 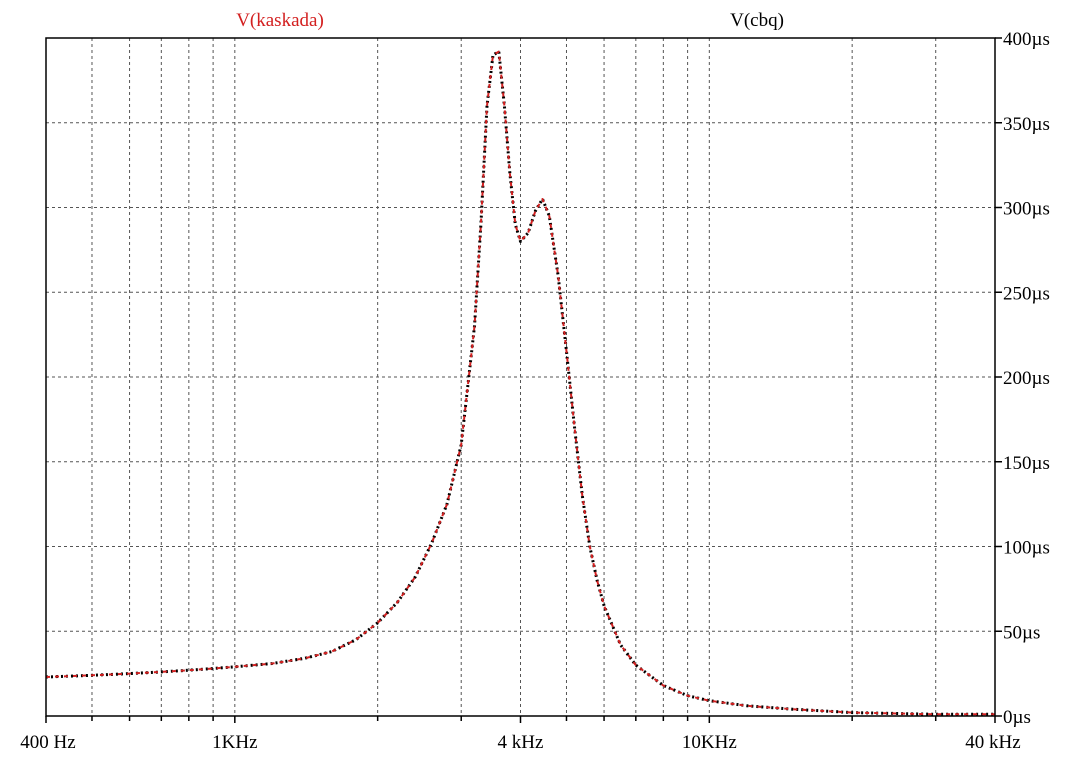 I want to click on y-tick-label: 150µs, so click(x=1026, y=463).